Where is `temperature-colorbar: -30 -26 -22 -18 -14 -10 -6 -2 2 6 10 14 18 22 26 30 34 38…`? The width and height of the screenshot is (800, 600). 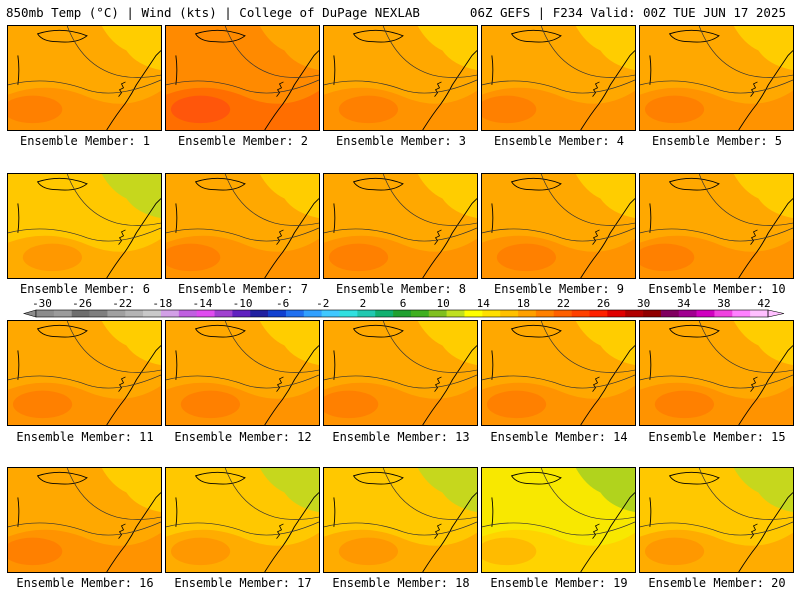
temperature-colorbar: -30 -26 -22 -18 -14 -10 -6 -2 2 6 10 14 18 22 26 30 34 38… is located at coordinates (403, 307).